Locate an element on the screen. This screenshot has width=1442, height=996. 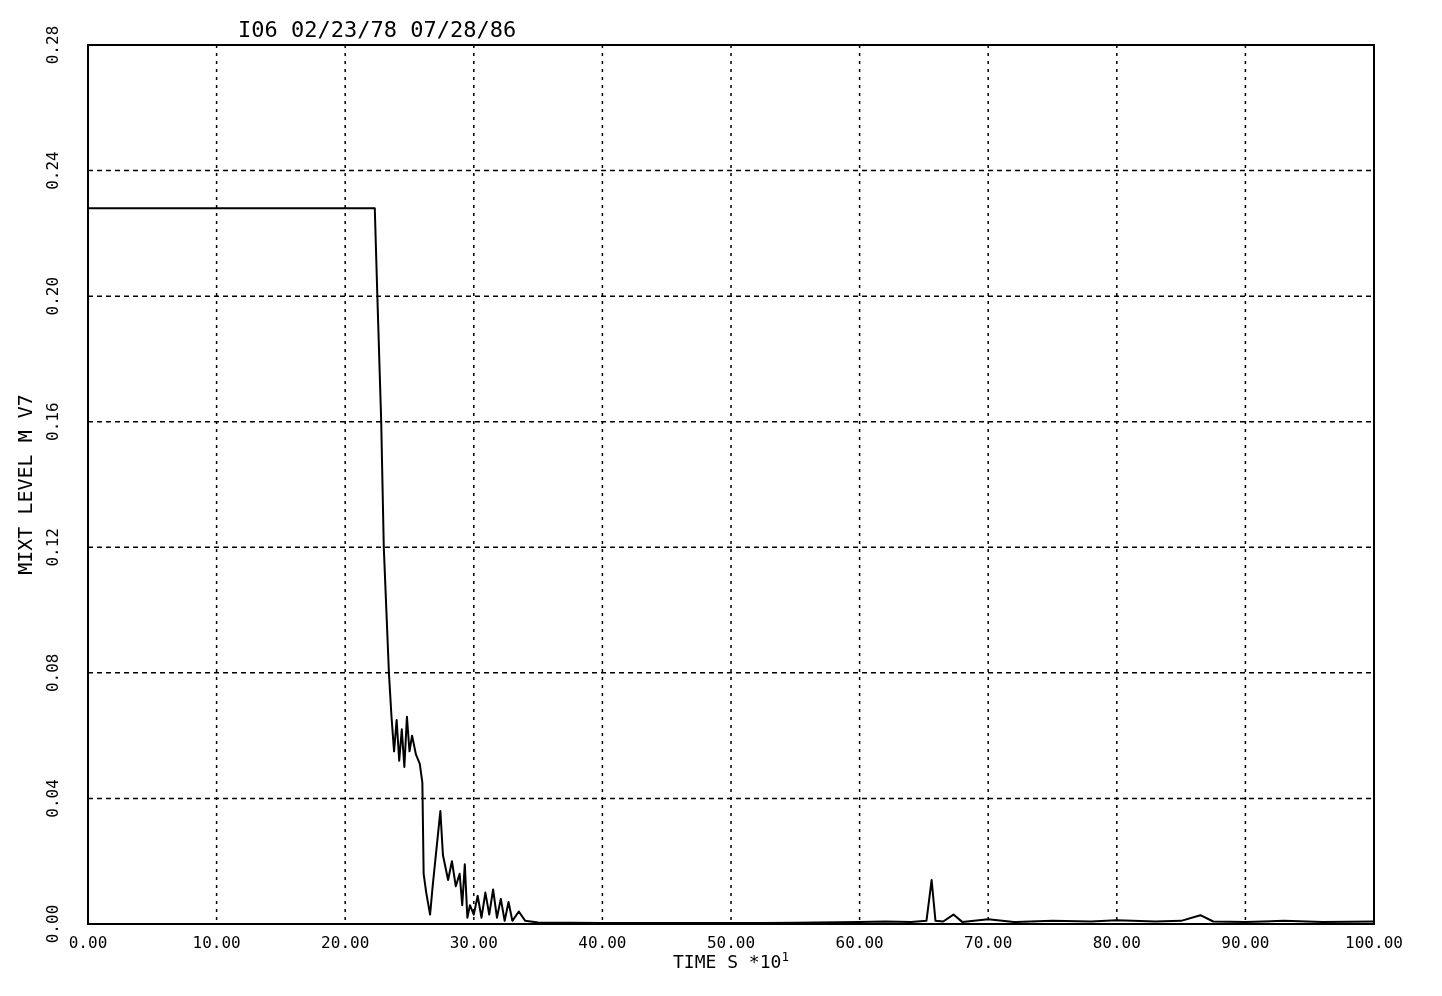
y-tick-label: 0.24 is located at coordinates (52, 170).